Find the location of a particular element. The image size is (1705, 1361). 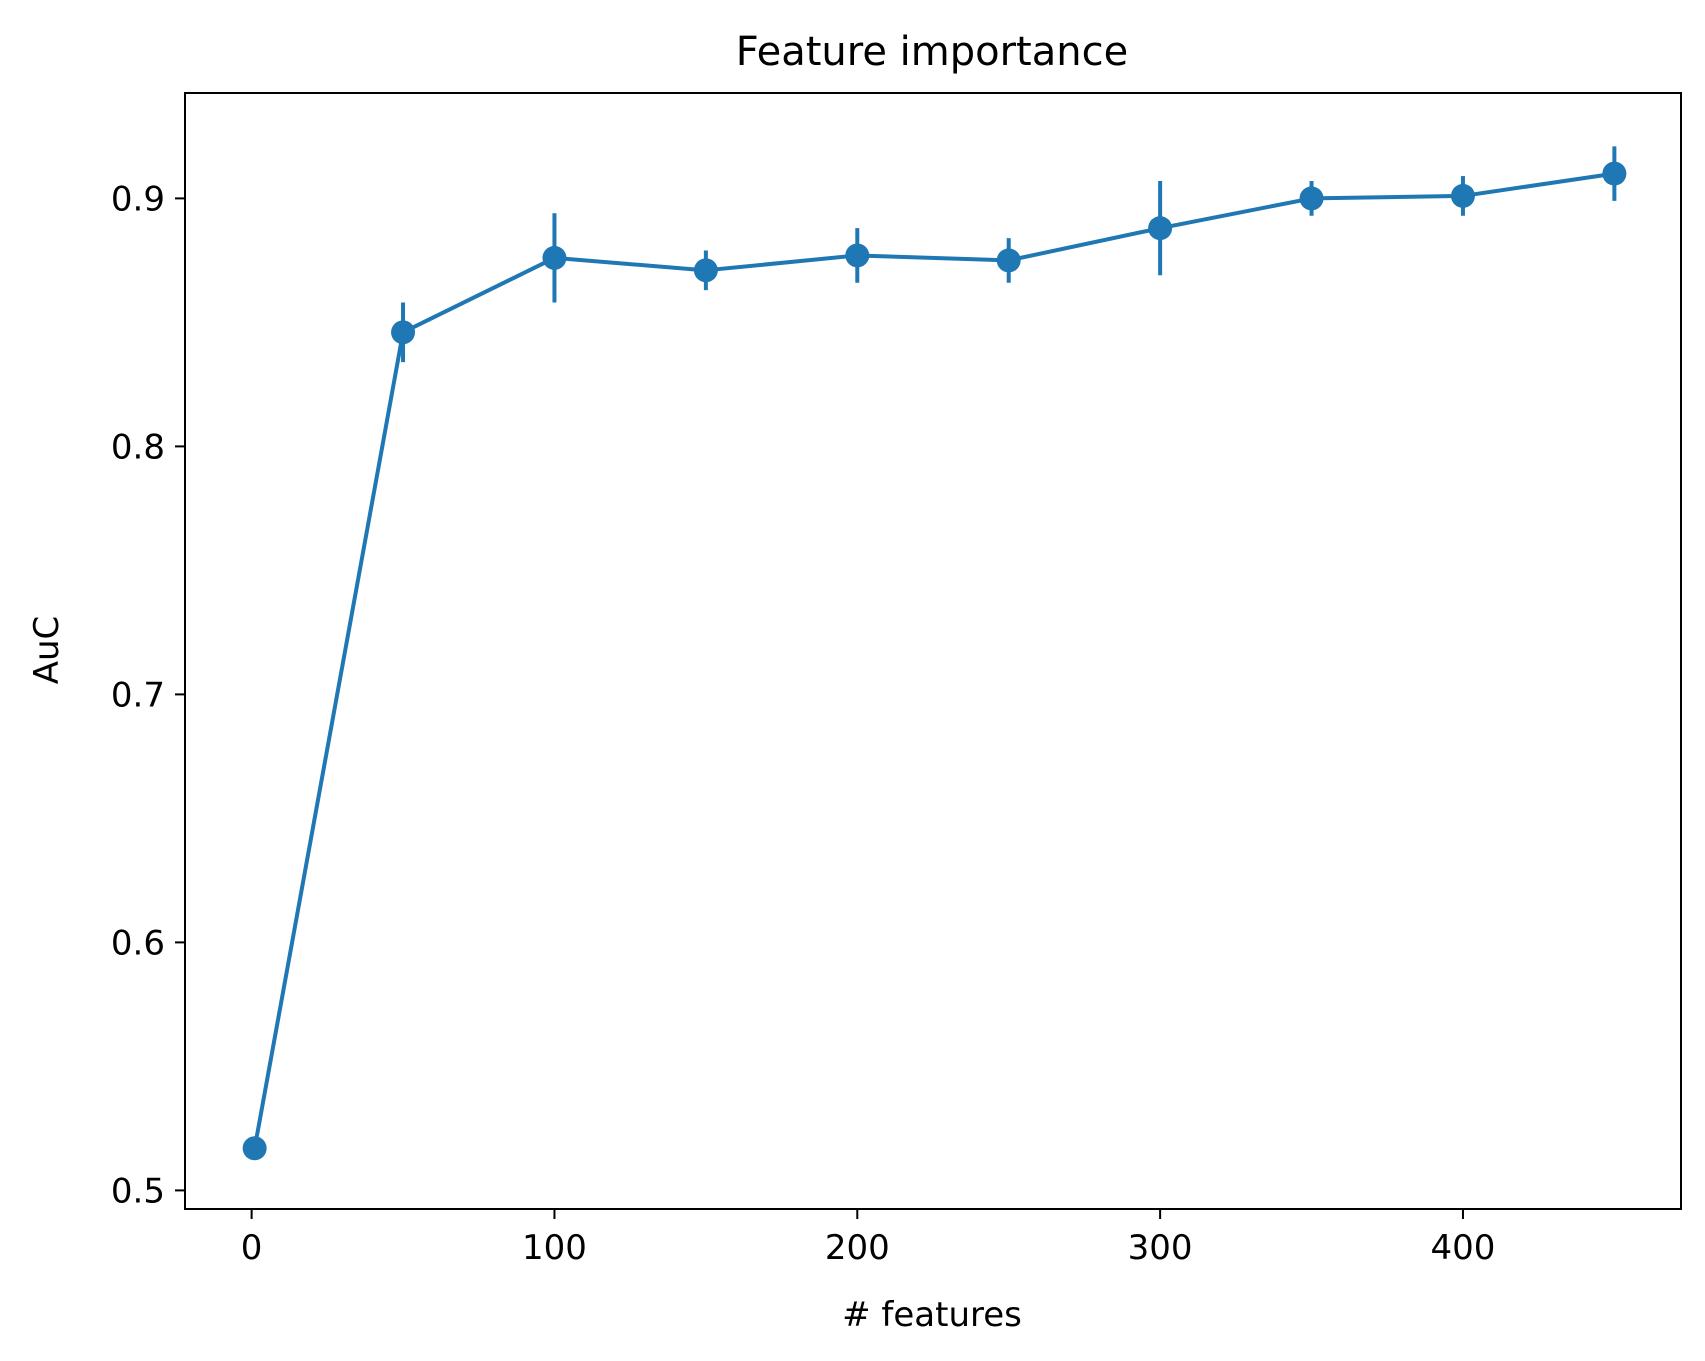

x-tick-label: 400 is located at coordinates (1463, 1248).